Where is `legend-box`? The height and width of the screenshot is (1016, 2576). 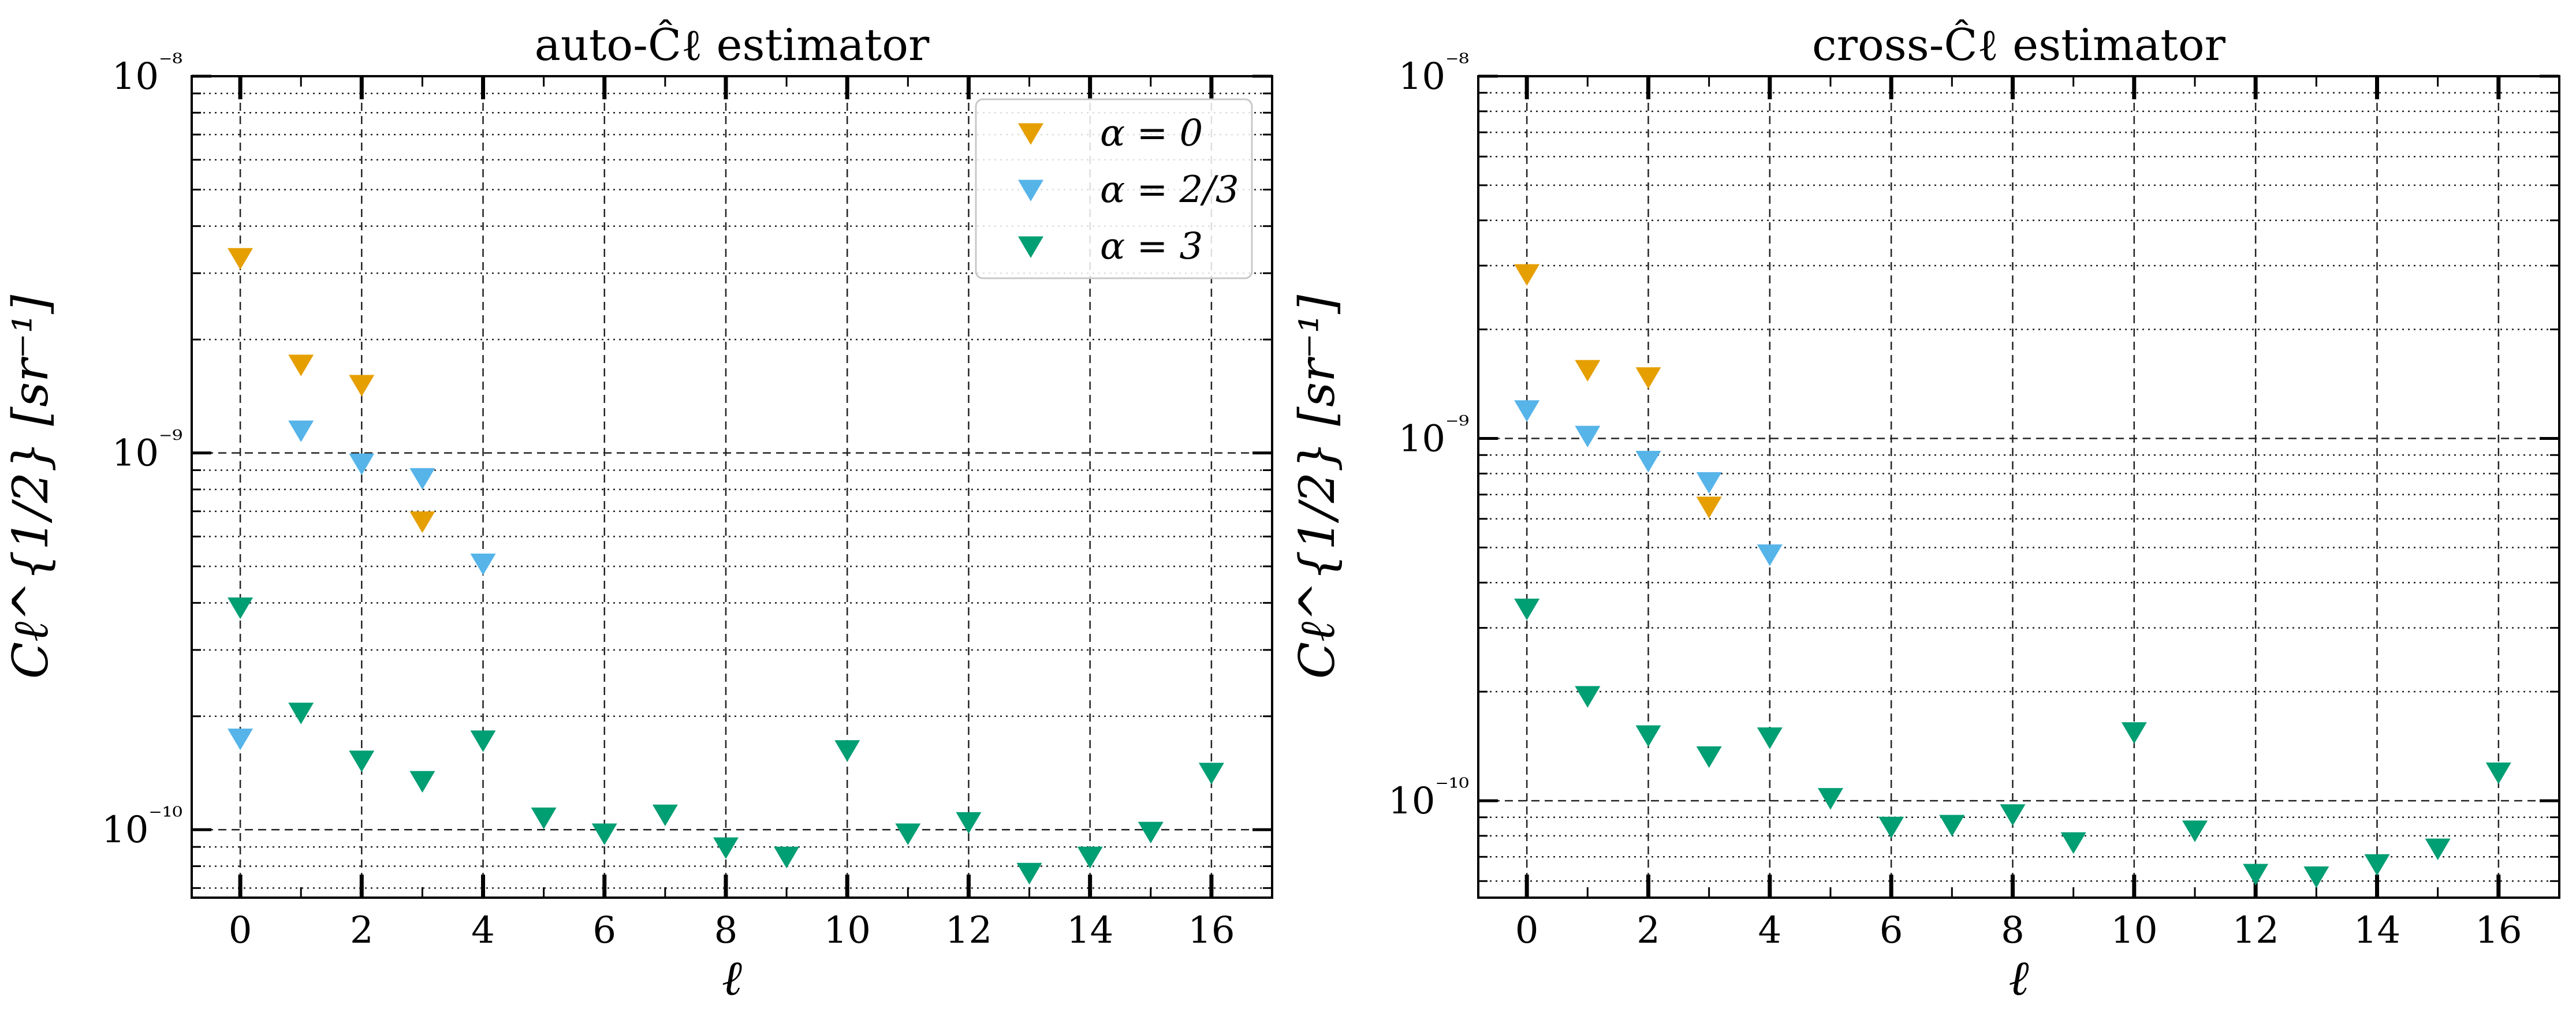
legend-box is located at coordinates (1114, 188).